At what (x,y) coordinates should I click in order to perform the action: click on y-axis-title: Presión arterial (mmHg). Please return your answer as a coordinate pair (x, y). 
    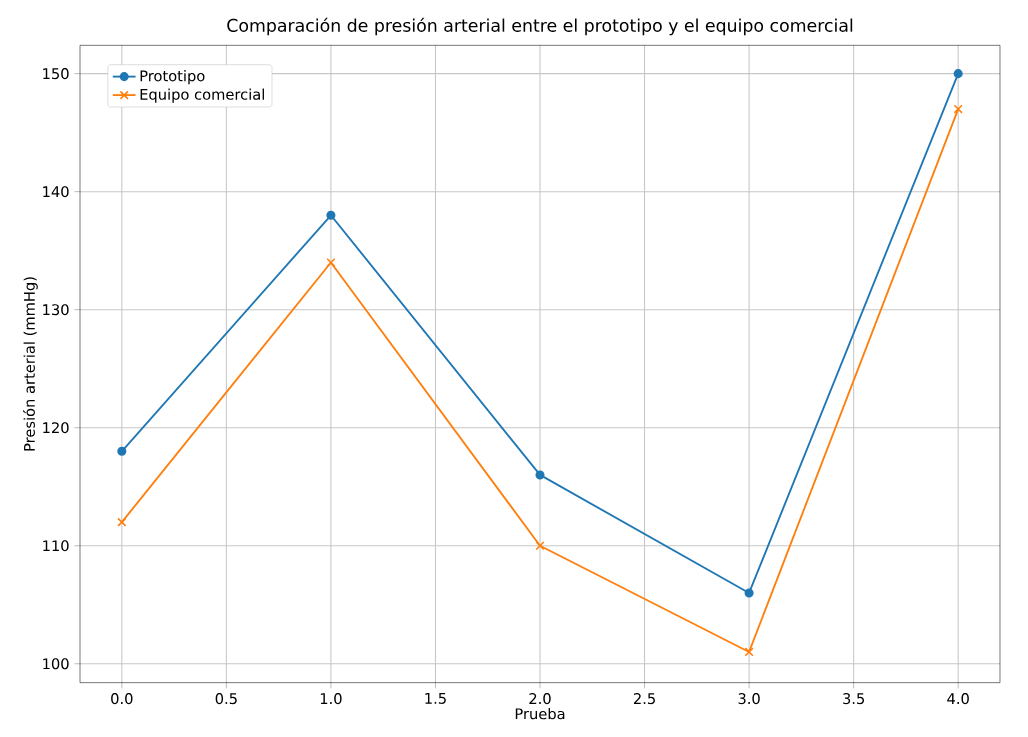
    Looking at the image, I should click on (30, 364).